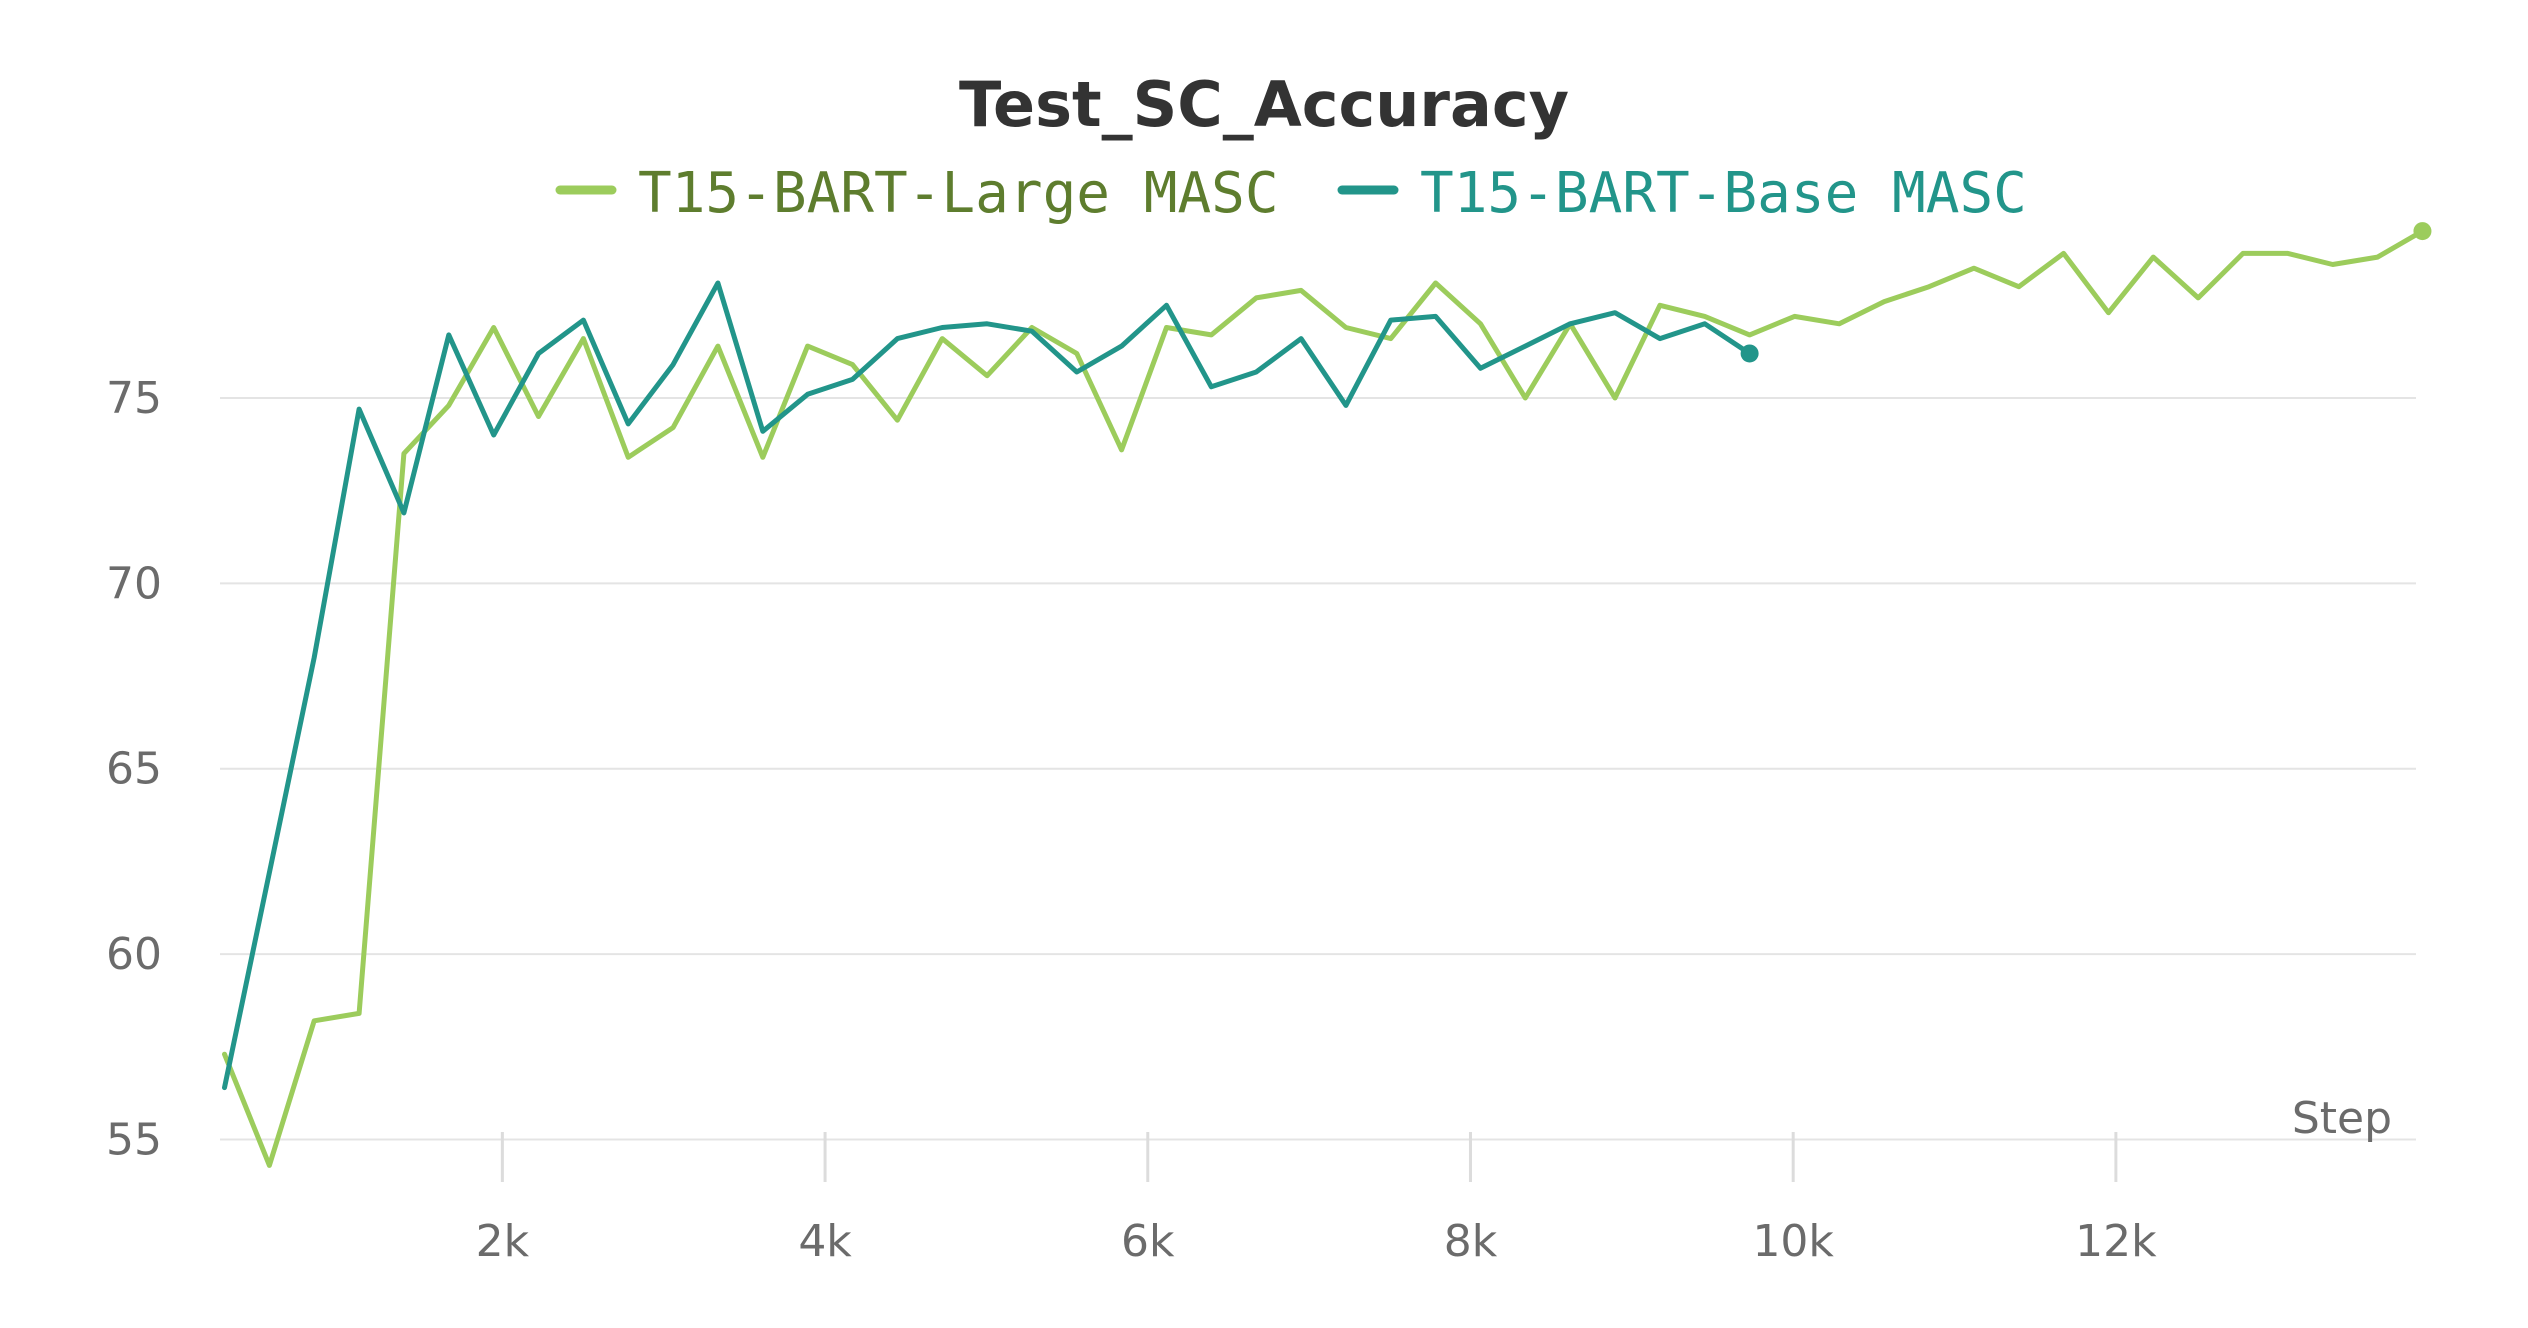 The height and width of the screenshot is (1328, 2528). What do you see at coordinates (825, 1241) in the screenshot?
I see `x-tick-label: 4k` at bounding box center [825, 1241].